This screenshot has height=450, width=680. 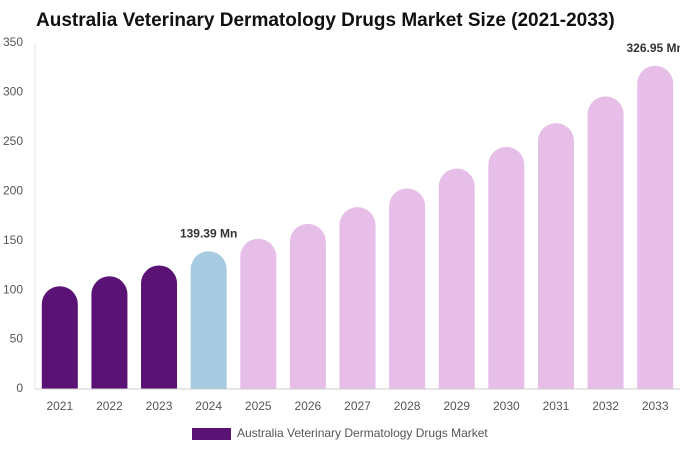 I want to click on y-tick-label: 350, so click(x=13, y=42).